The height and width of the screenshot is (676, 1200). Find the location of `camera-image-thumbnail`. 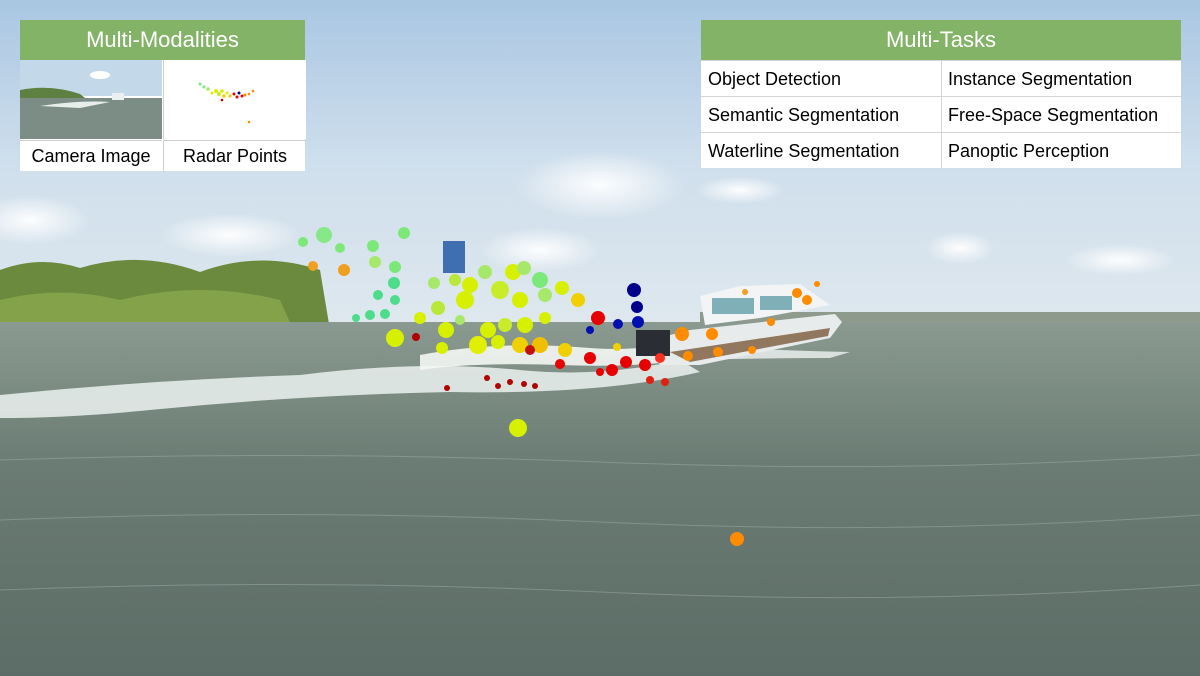

camera-image-thumbnail is located at coordinates (91, 99).